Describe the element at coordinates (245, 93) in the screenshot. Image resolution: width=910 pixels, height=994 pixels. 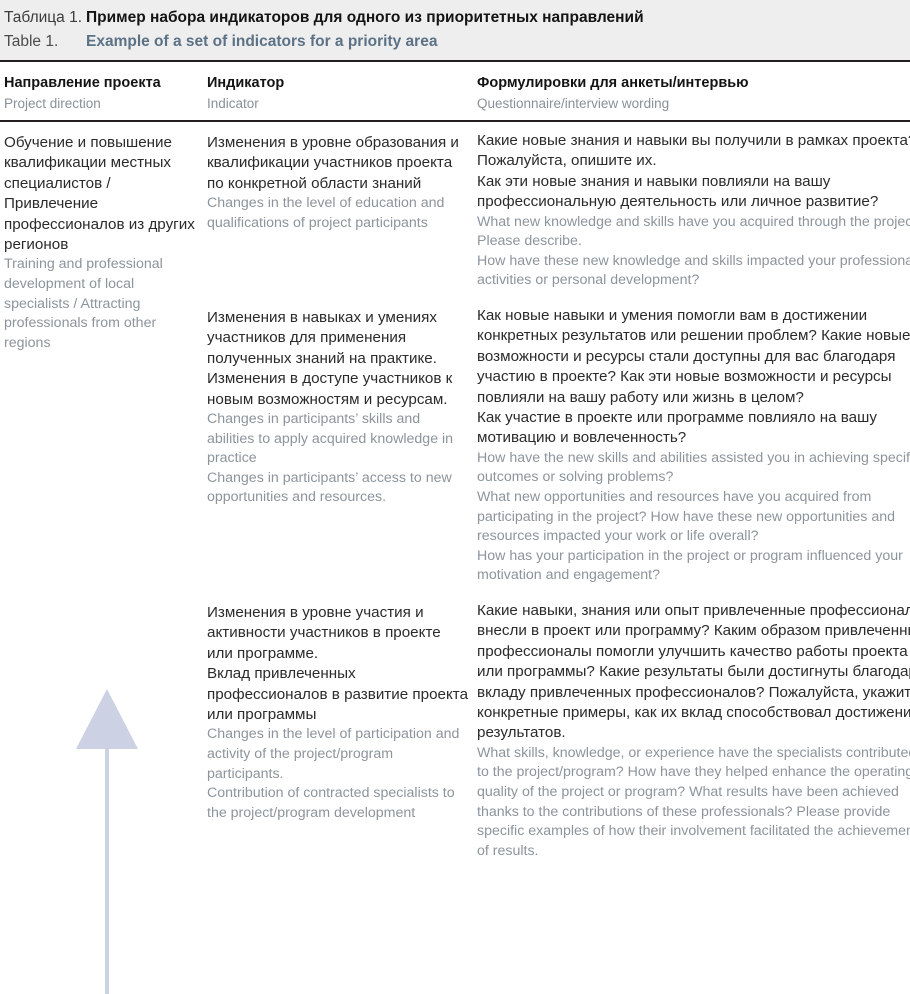
I see `column-header-indicator: Индикатор Indicator` at that location.